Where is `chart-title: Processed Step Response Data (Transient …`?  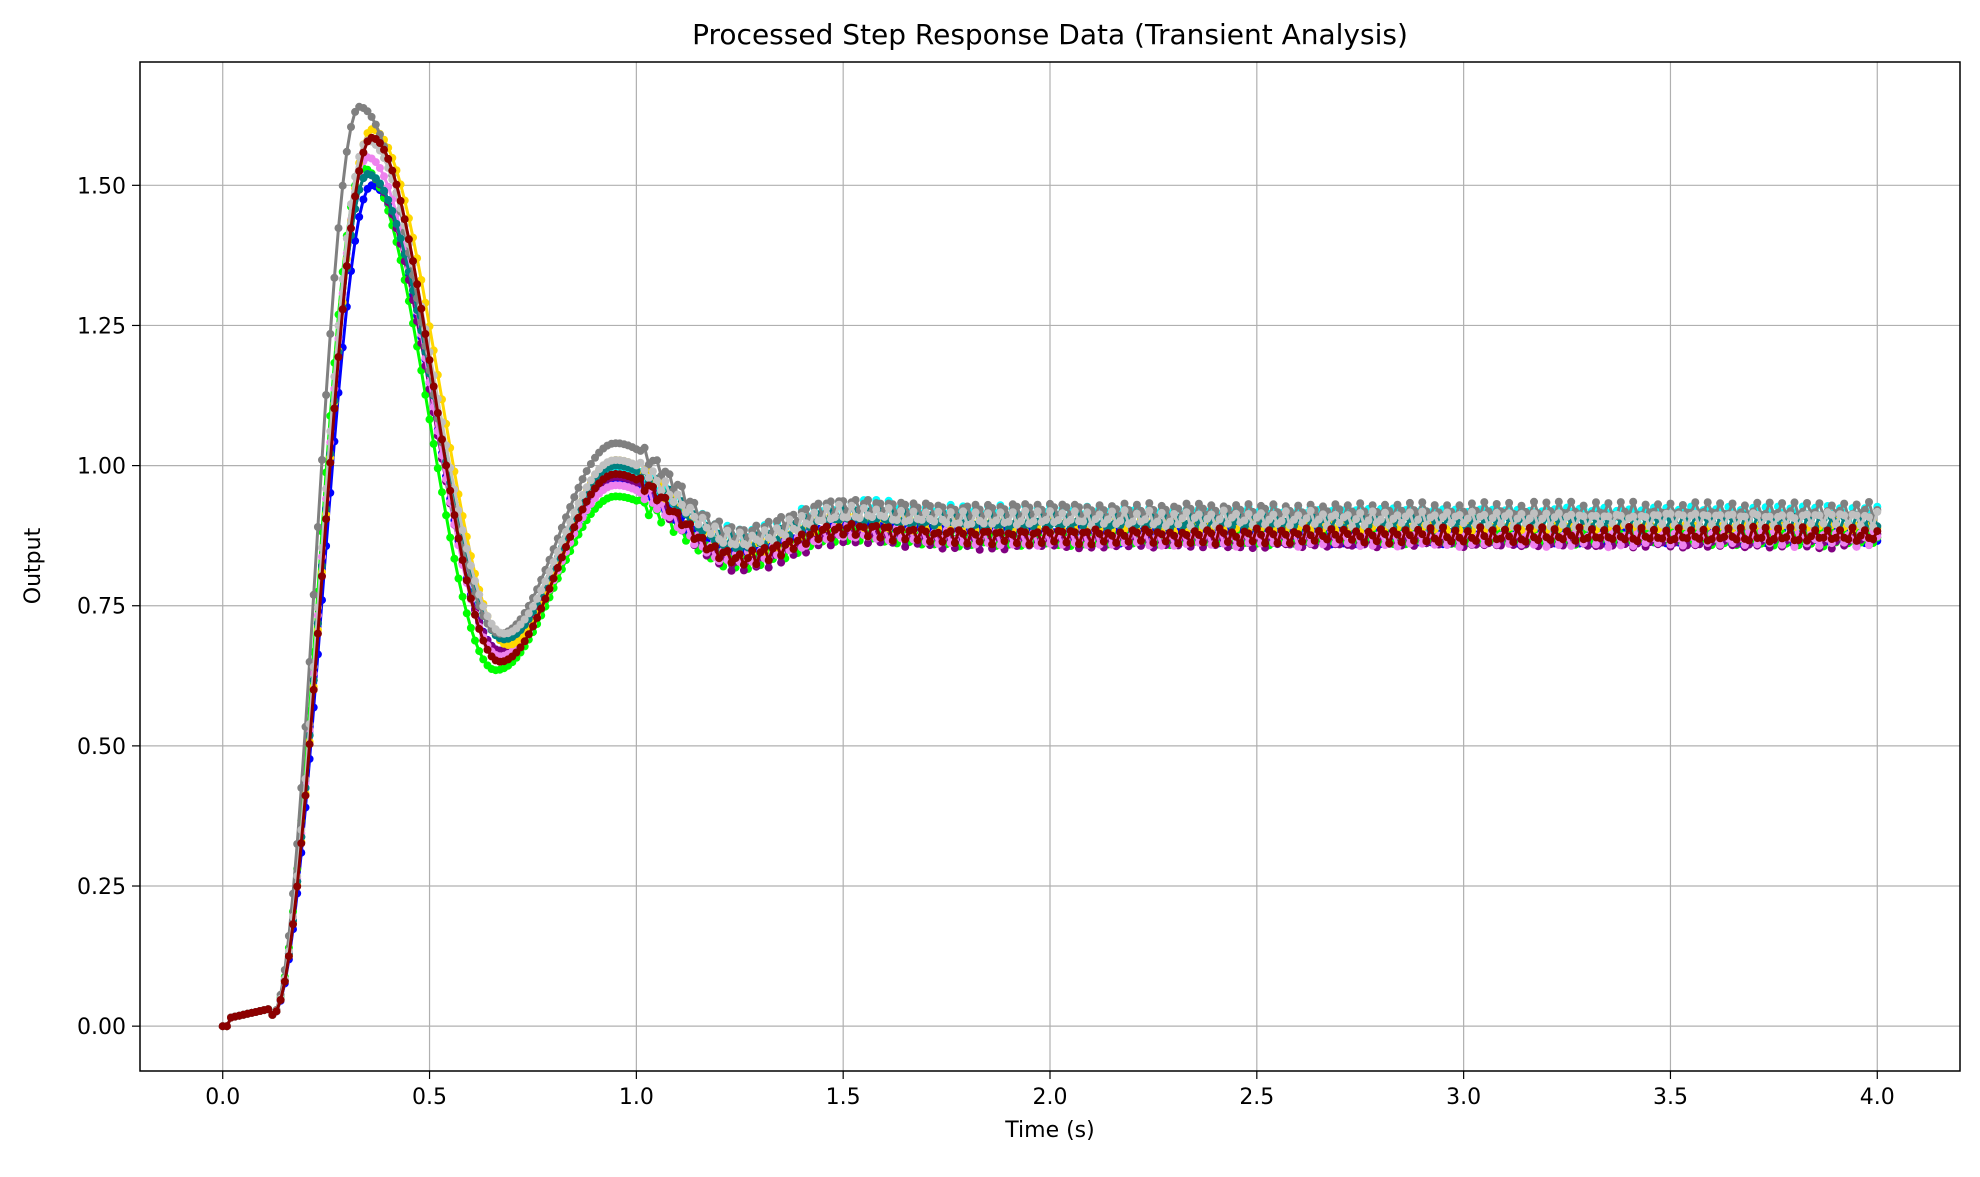
chart-title: Processed Step Response Data (Transient … is located at coordinates (1050, 34).